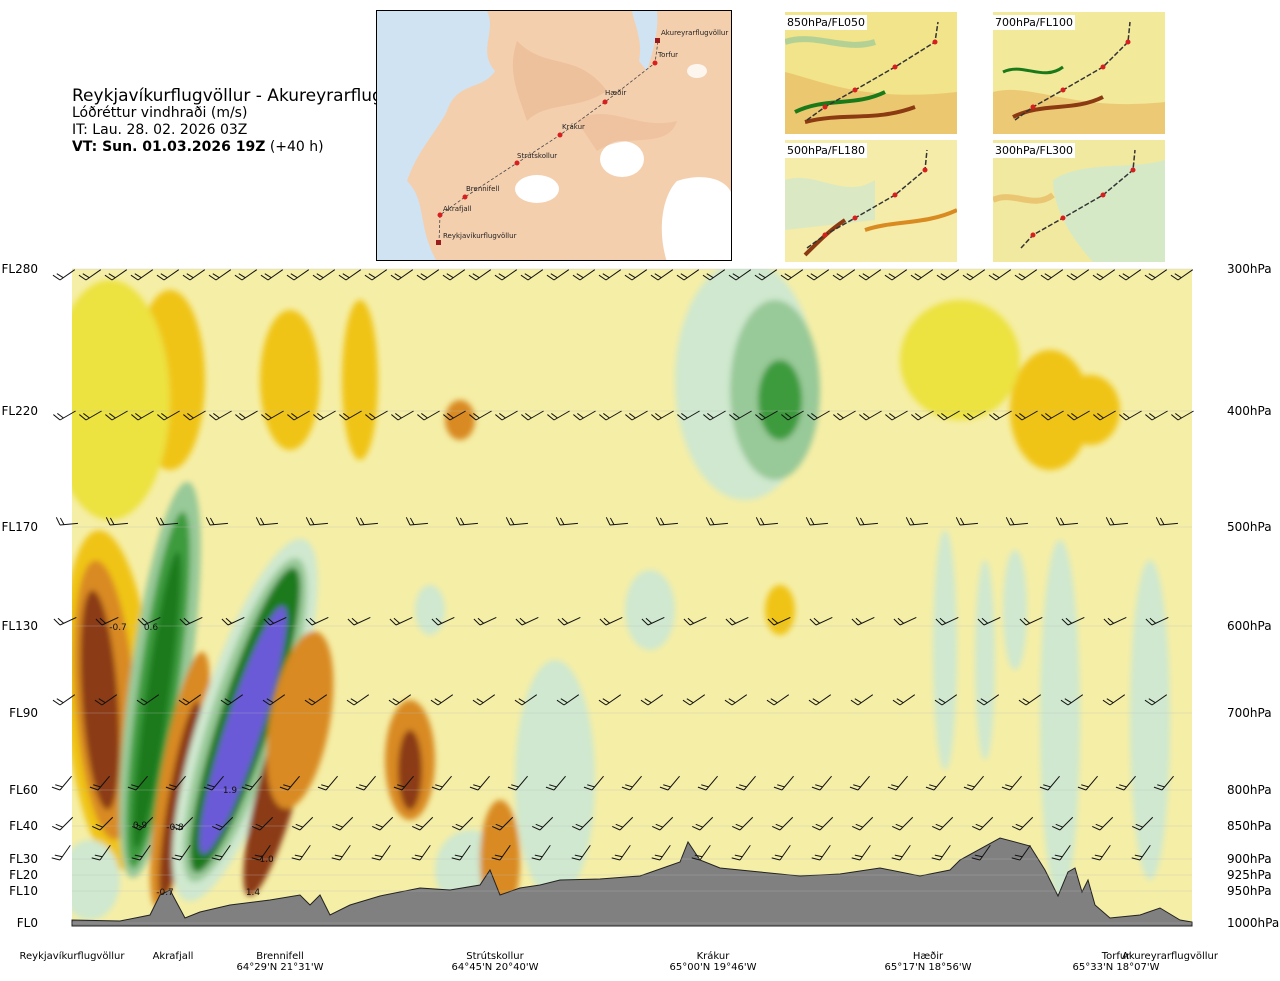  I want to click on map-label-akureyrarflugvollur: Akureyrarflugvöllur, so click(694, 33).